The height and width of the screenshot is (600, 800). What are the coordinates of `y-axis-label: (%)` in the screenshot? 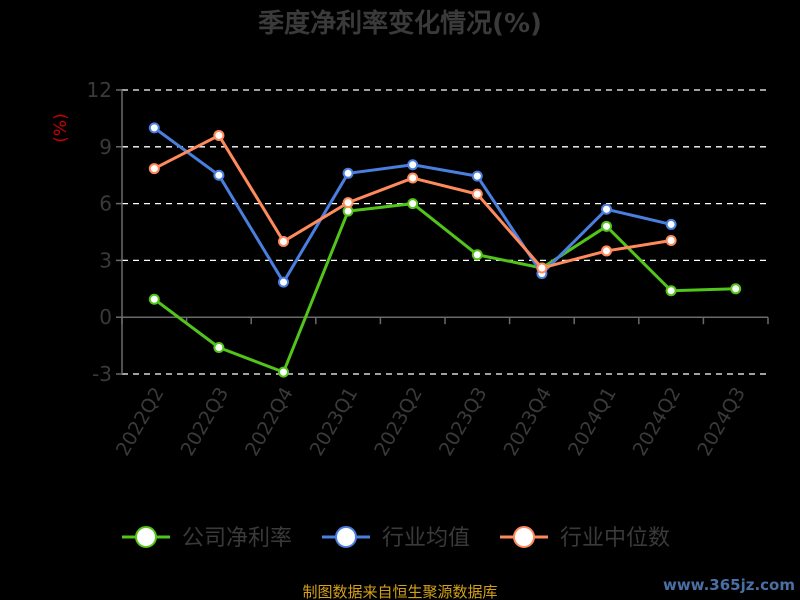 It's located at (61, 127).